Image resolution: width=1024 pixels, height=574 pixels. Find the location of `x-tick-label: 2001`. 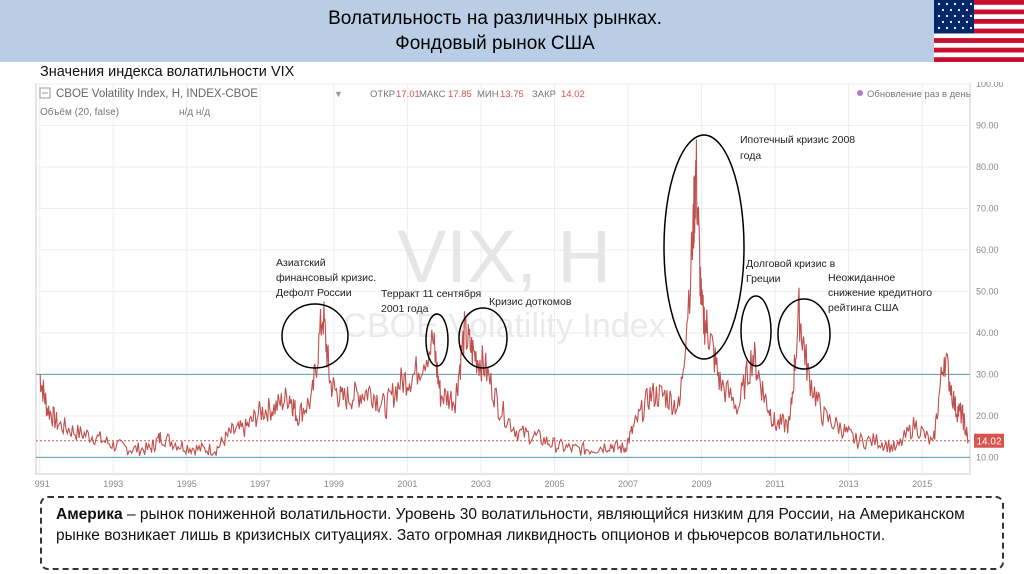

x-tick-label: 2001 is located at coordinates (407, 484).